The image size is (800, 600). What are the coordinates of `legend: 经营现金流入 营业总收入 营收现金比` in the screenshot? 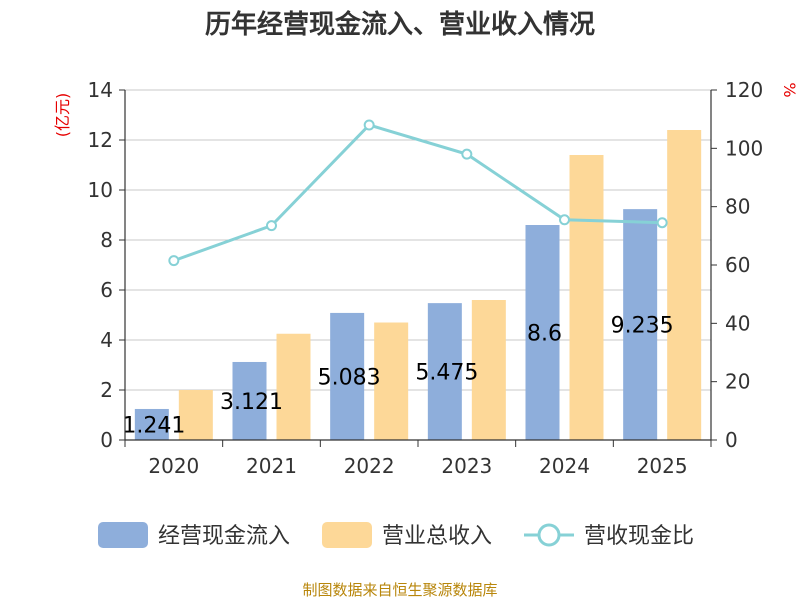 It's located at (396, 535).